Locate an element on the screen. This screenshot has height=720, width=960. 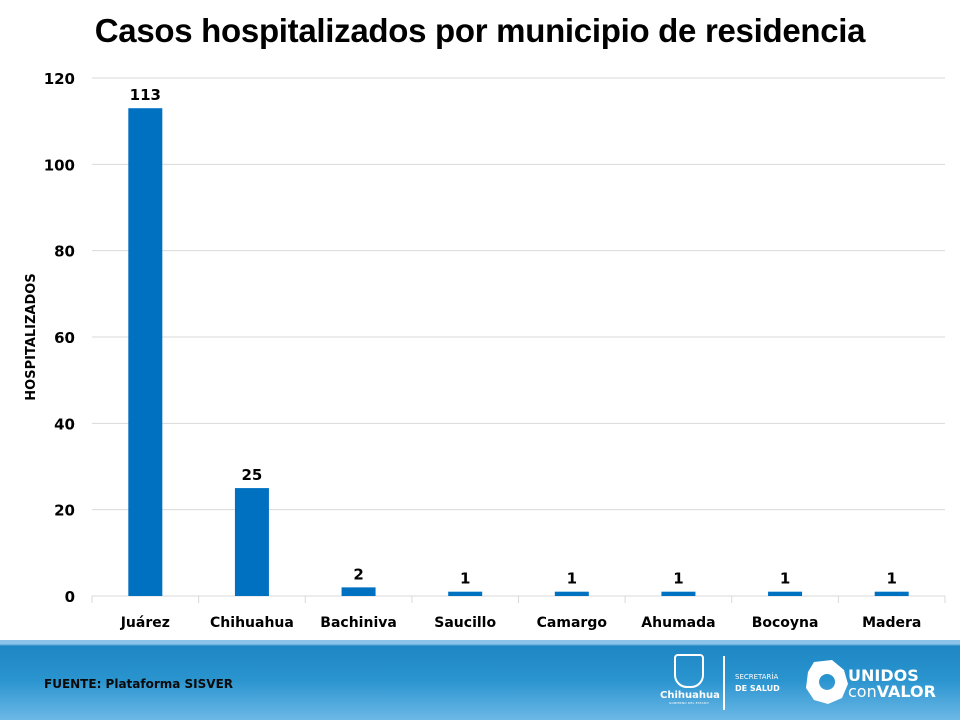
y-tick-label: 20 is located at coordinates (64, 511).